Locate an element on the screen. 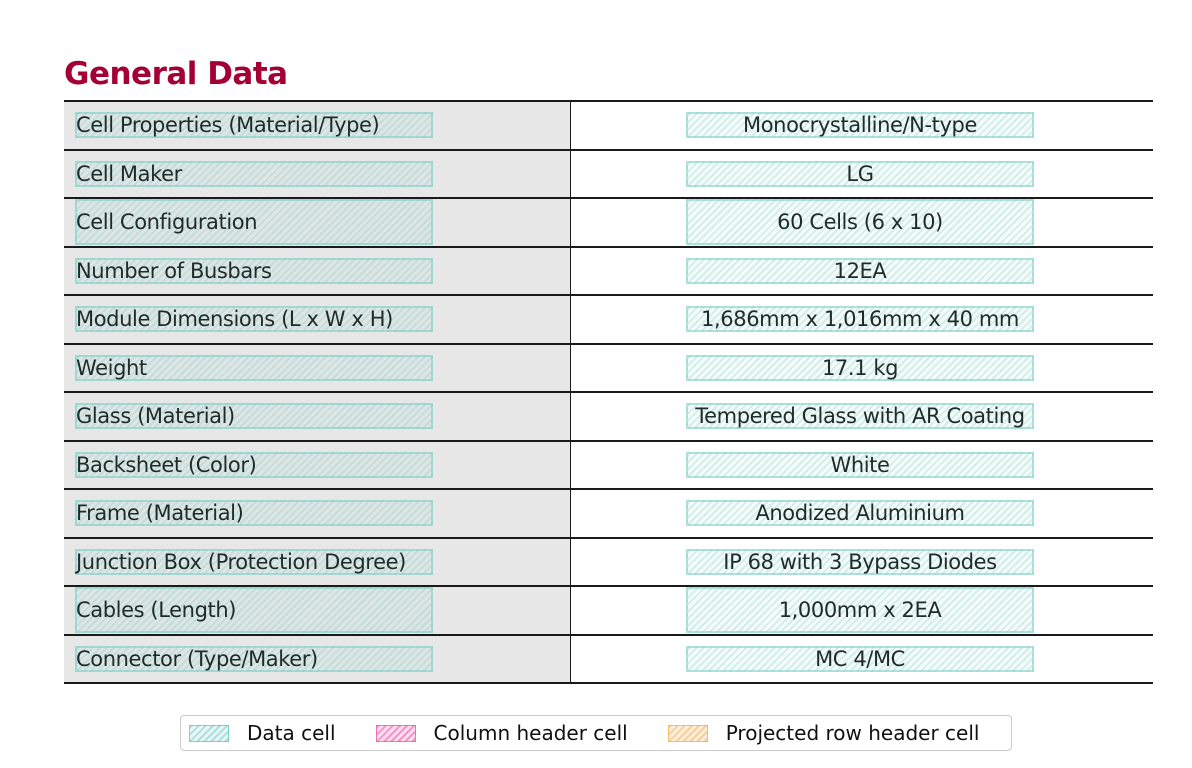 The height and width of the screenshot is (768, 1192). row-label-cell: Glass (Material) is located at coordinates (317, 416).